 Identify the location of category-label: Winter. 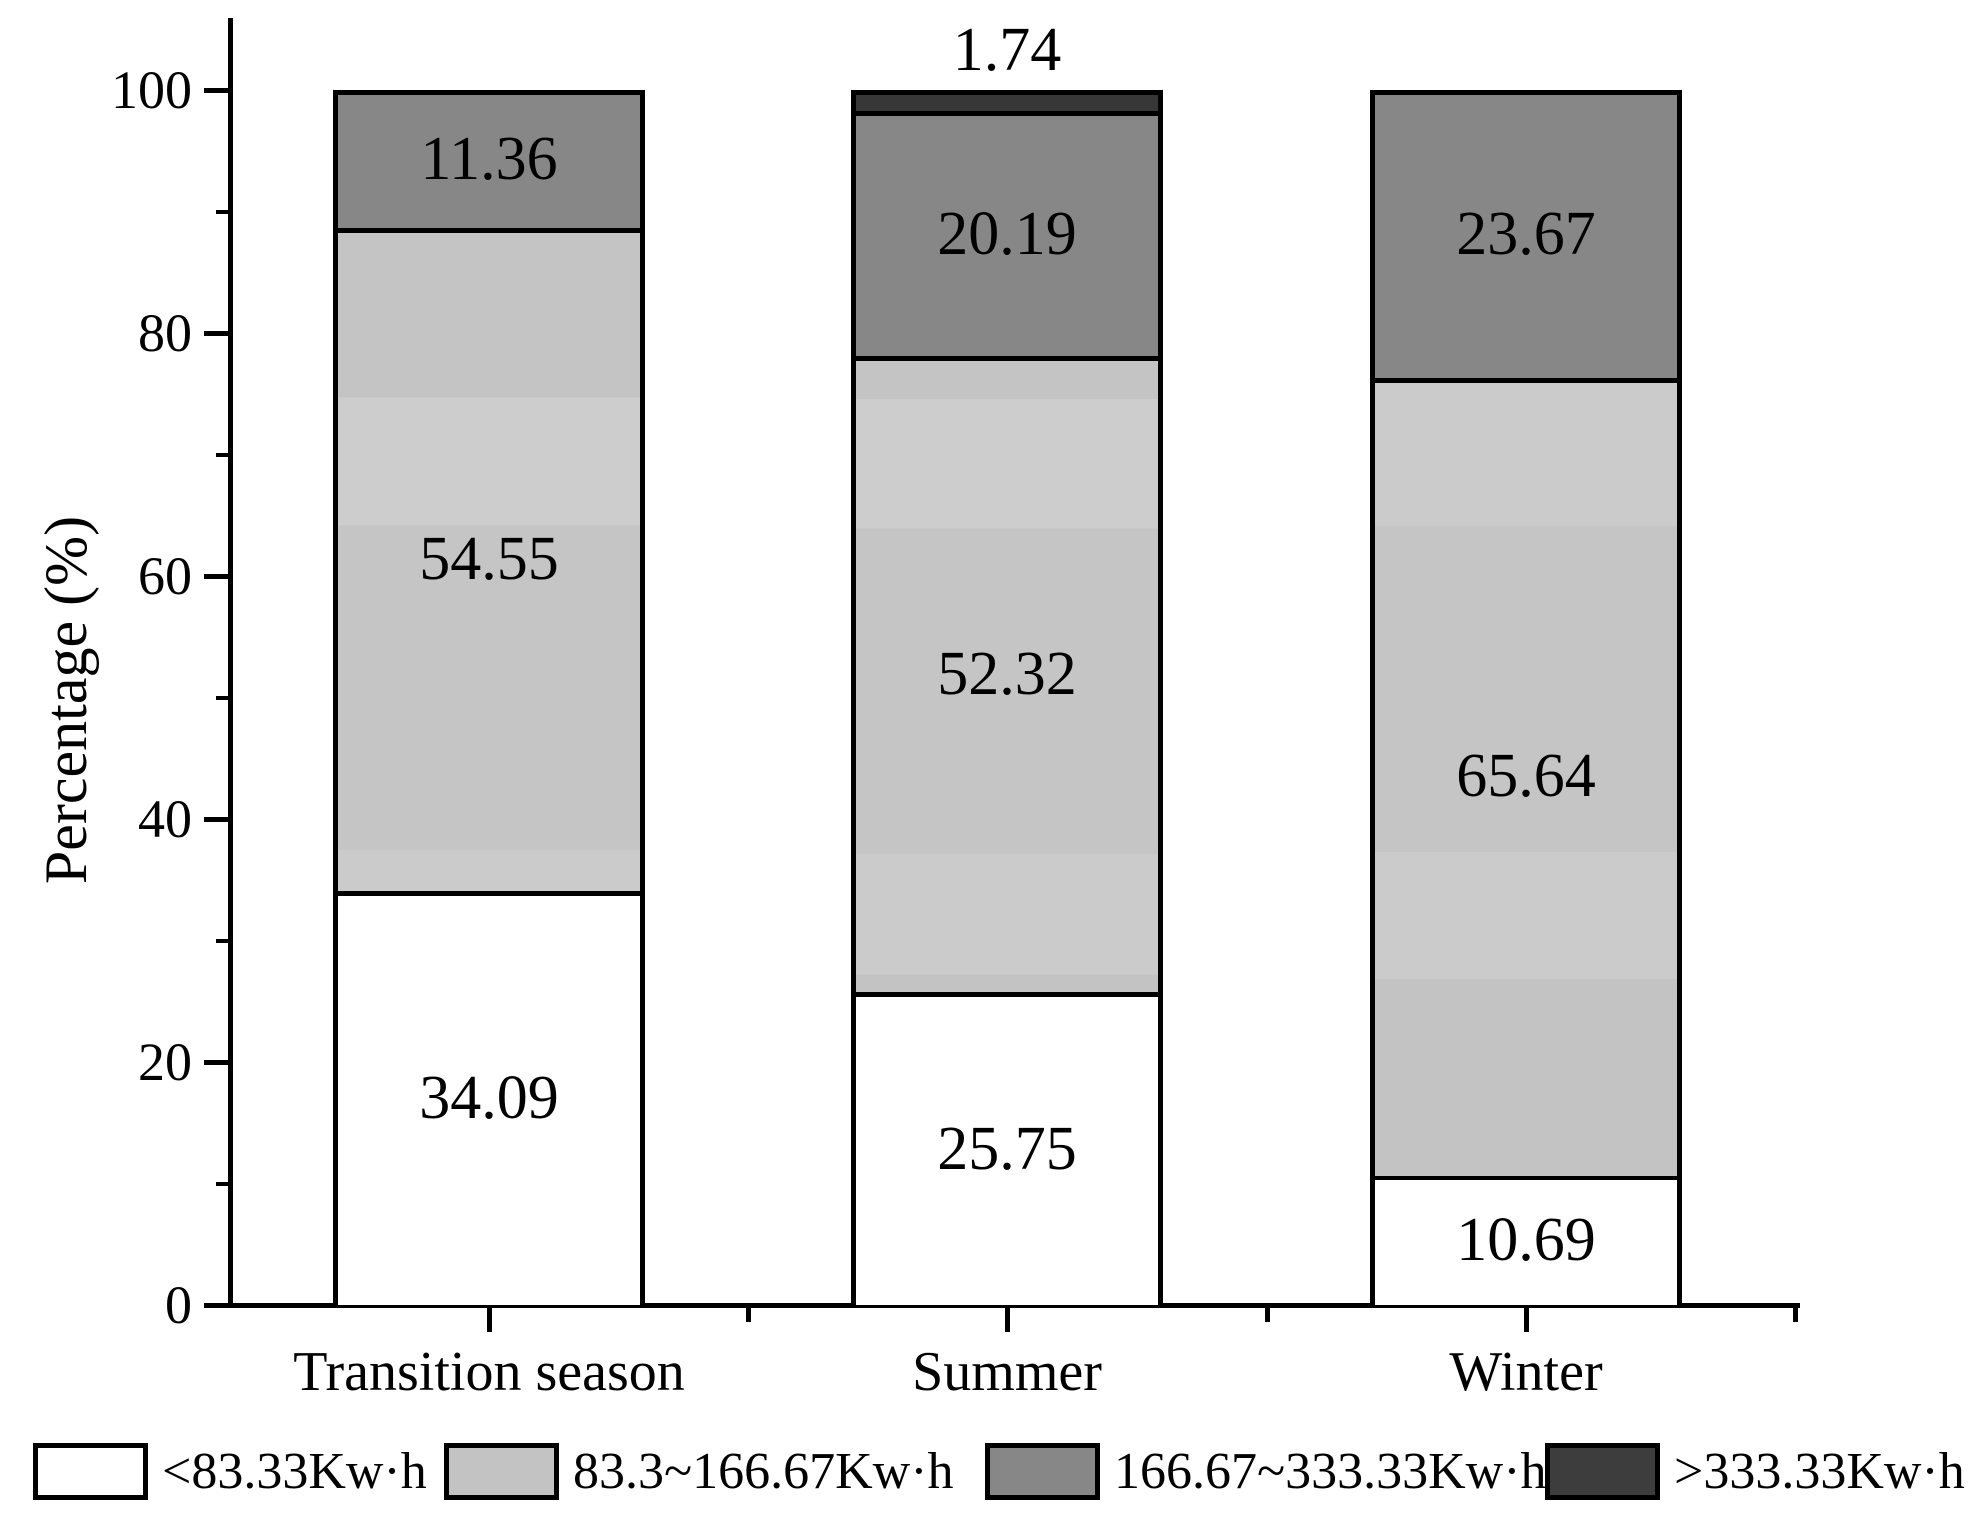
(1526, 1372).